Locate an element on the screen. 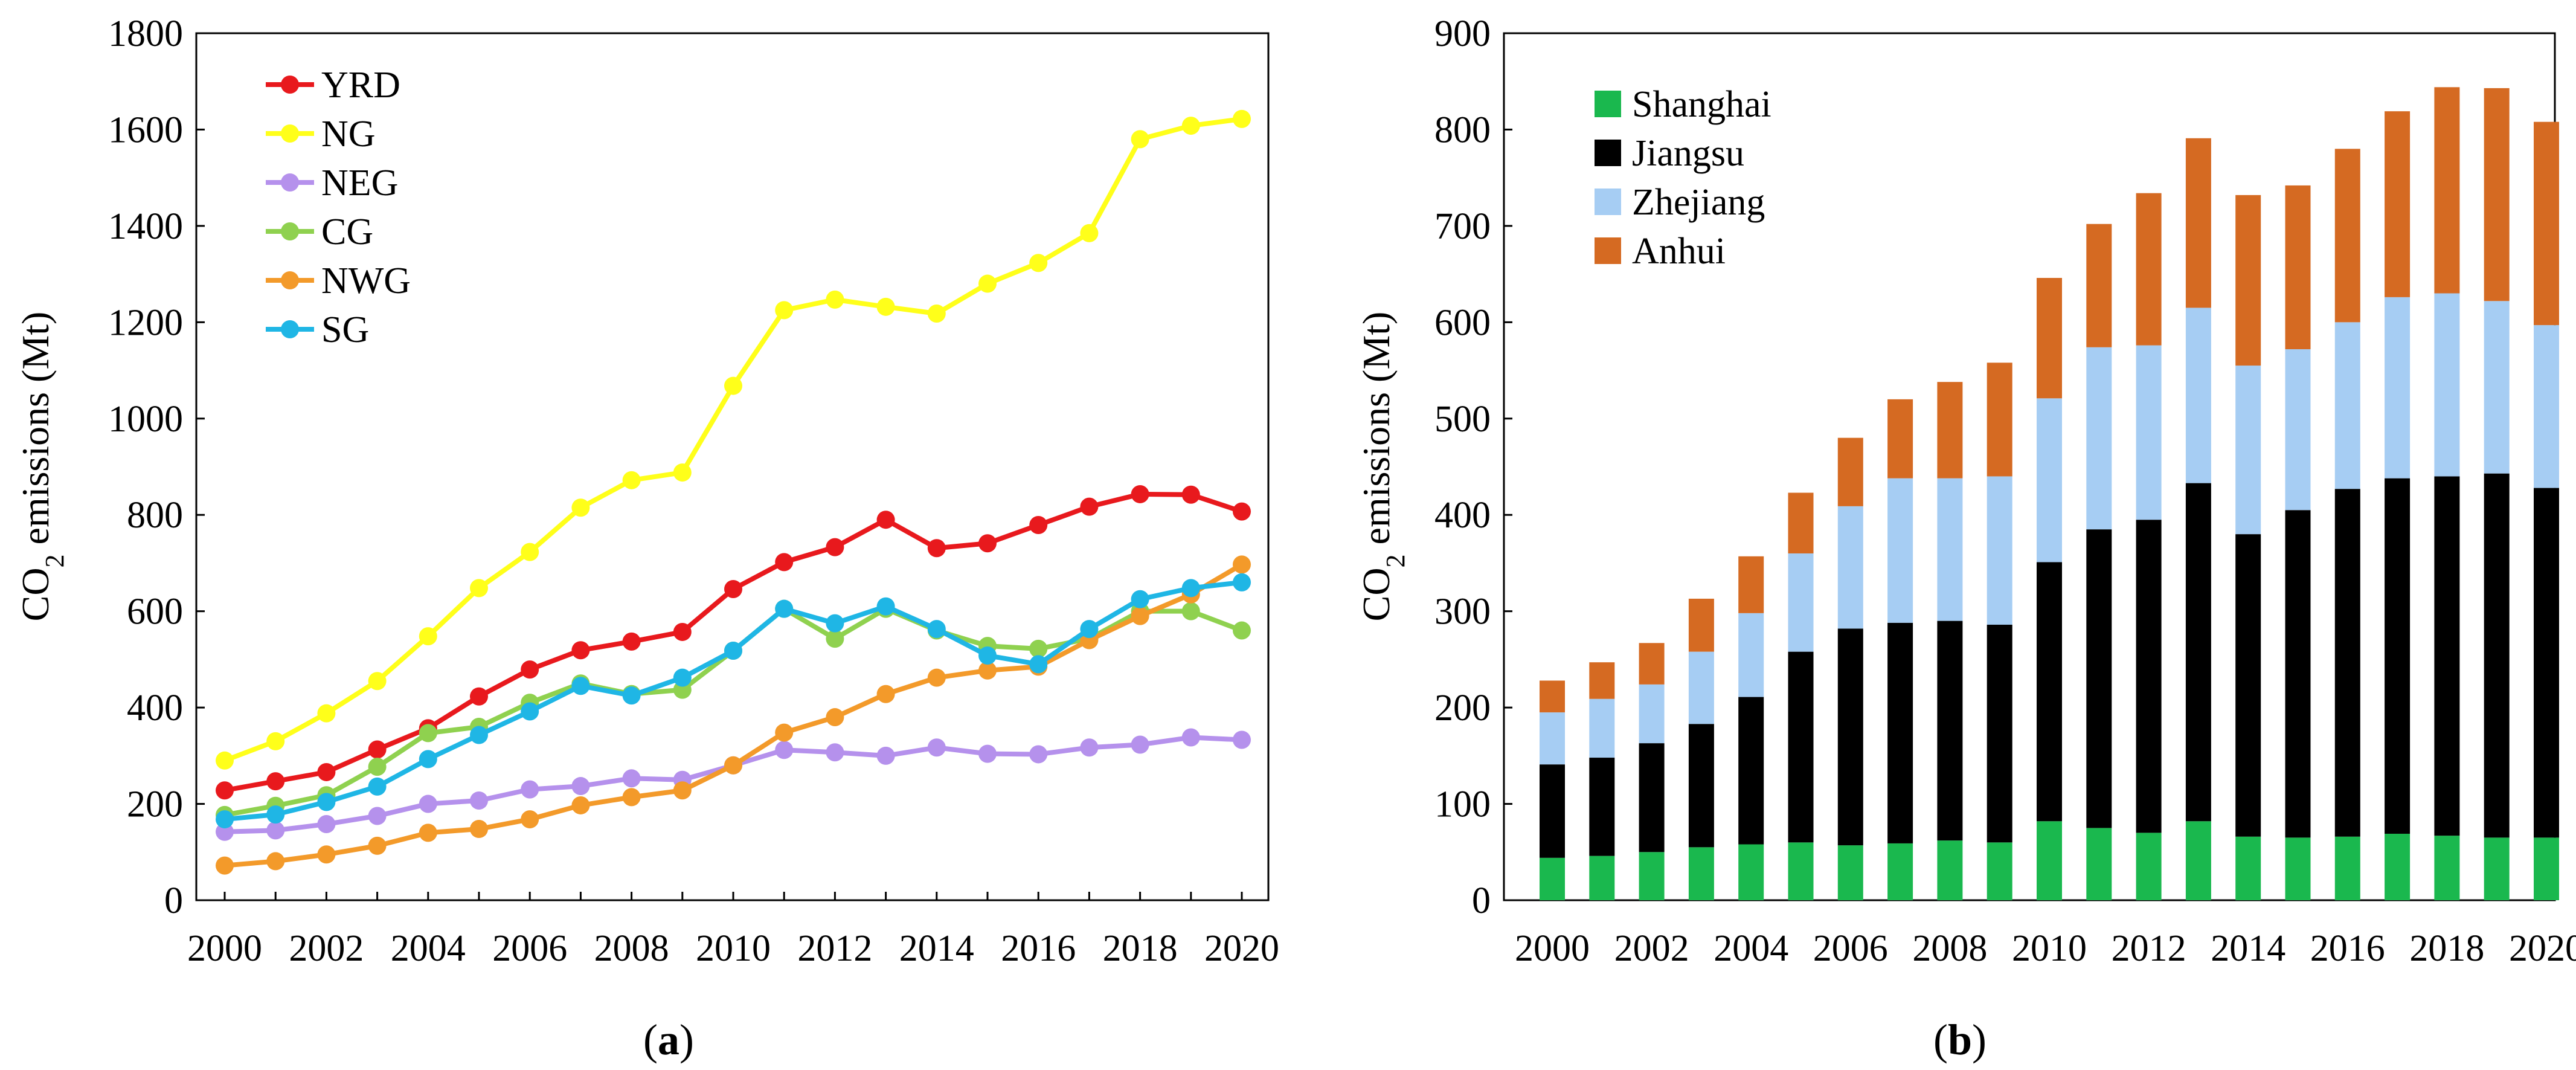  panel-b-y-tick-label: 600 is located at coordinates (1462, 322).